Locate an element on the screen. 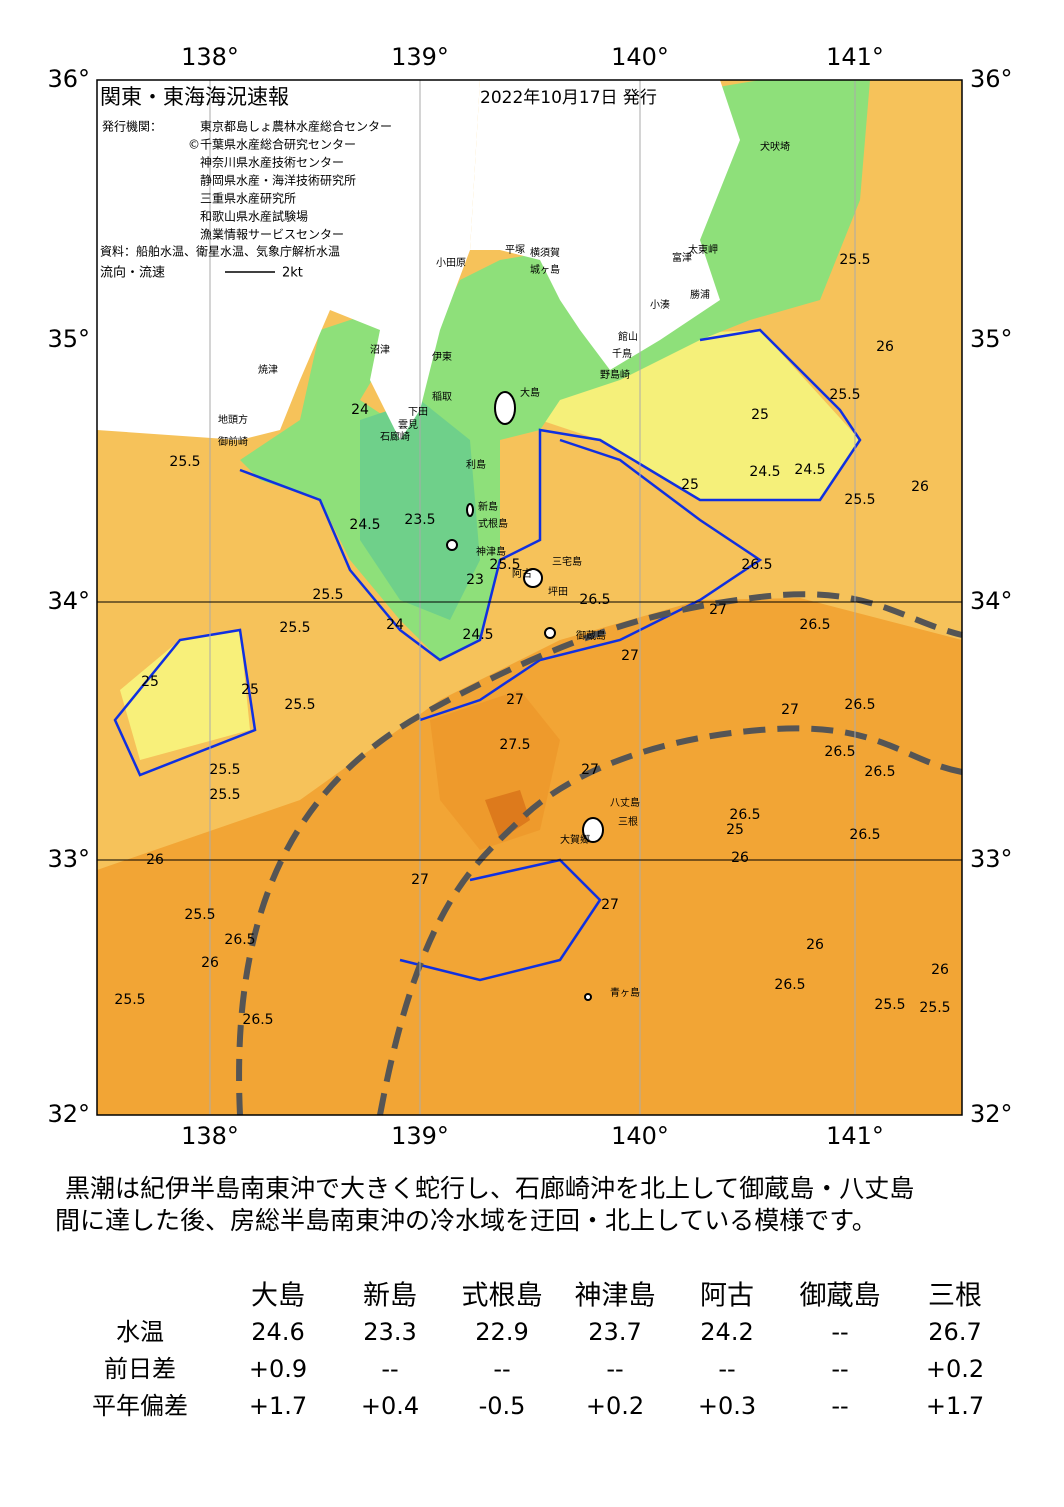  place-name: 城ヶ島 is located at coordinates (545, 269).